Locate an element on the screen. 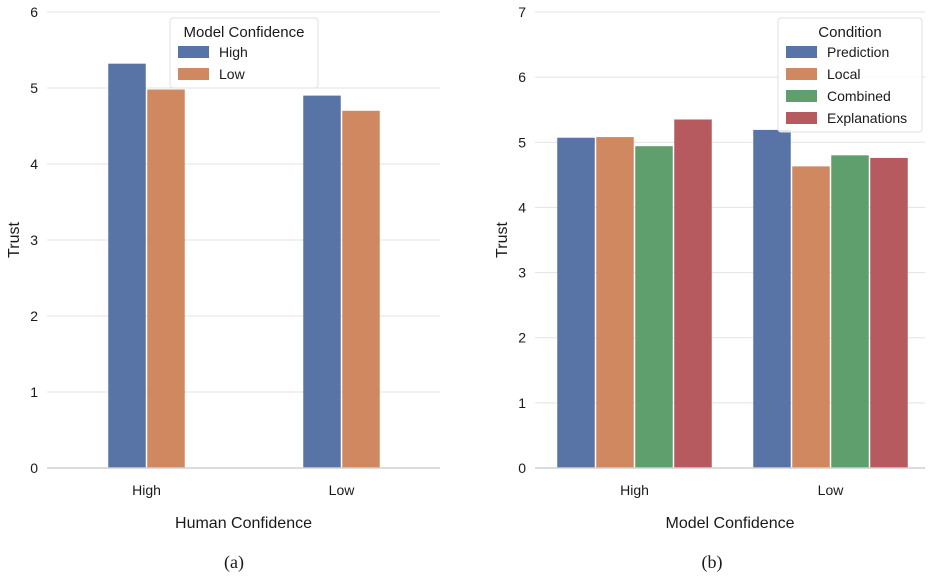 The height and width of the screenshot is (581, 935). panel-a-y-ticks: 0 1 2 3 4 5 6 is located at coordinates (34, 240).